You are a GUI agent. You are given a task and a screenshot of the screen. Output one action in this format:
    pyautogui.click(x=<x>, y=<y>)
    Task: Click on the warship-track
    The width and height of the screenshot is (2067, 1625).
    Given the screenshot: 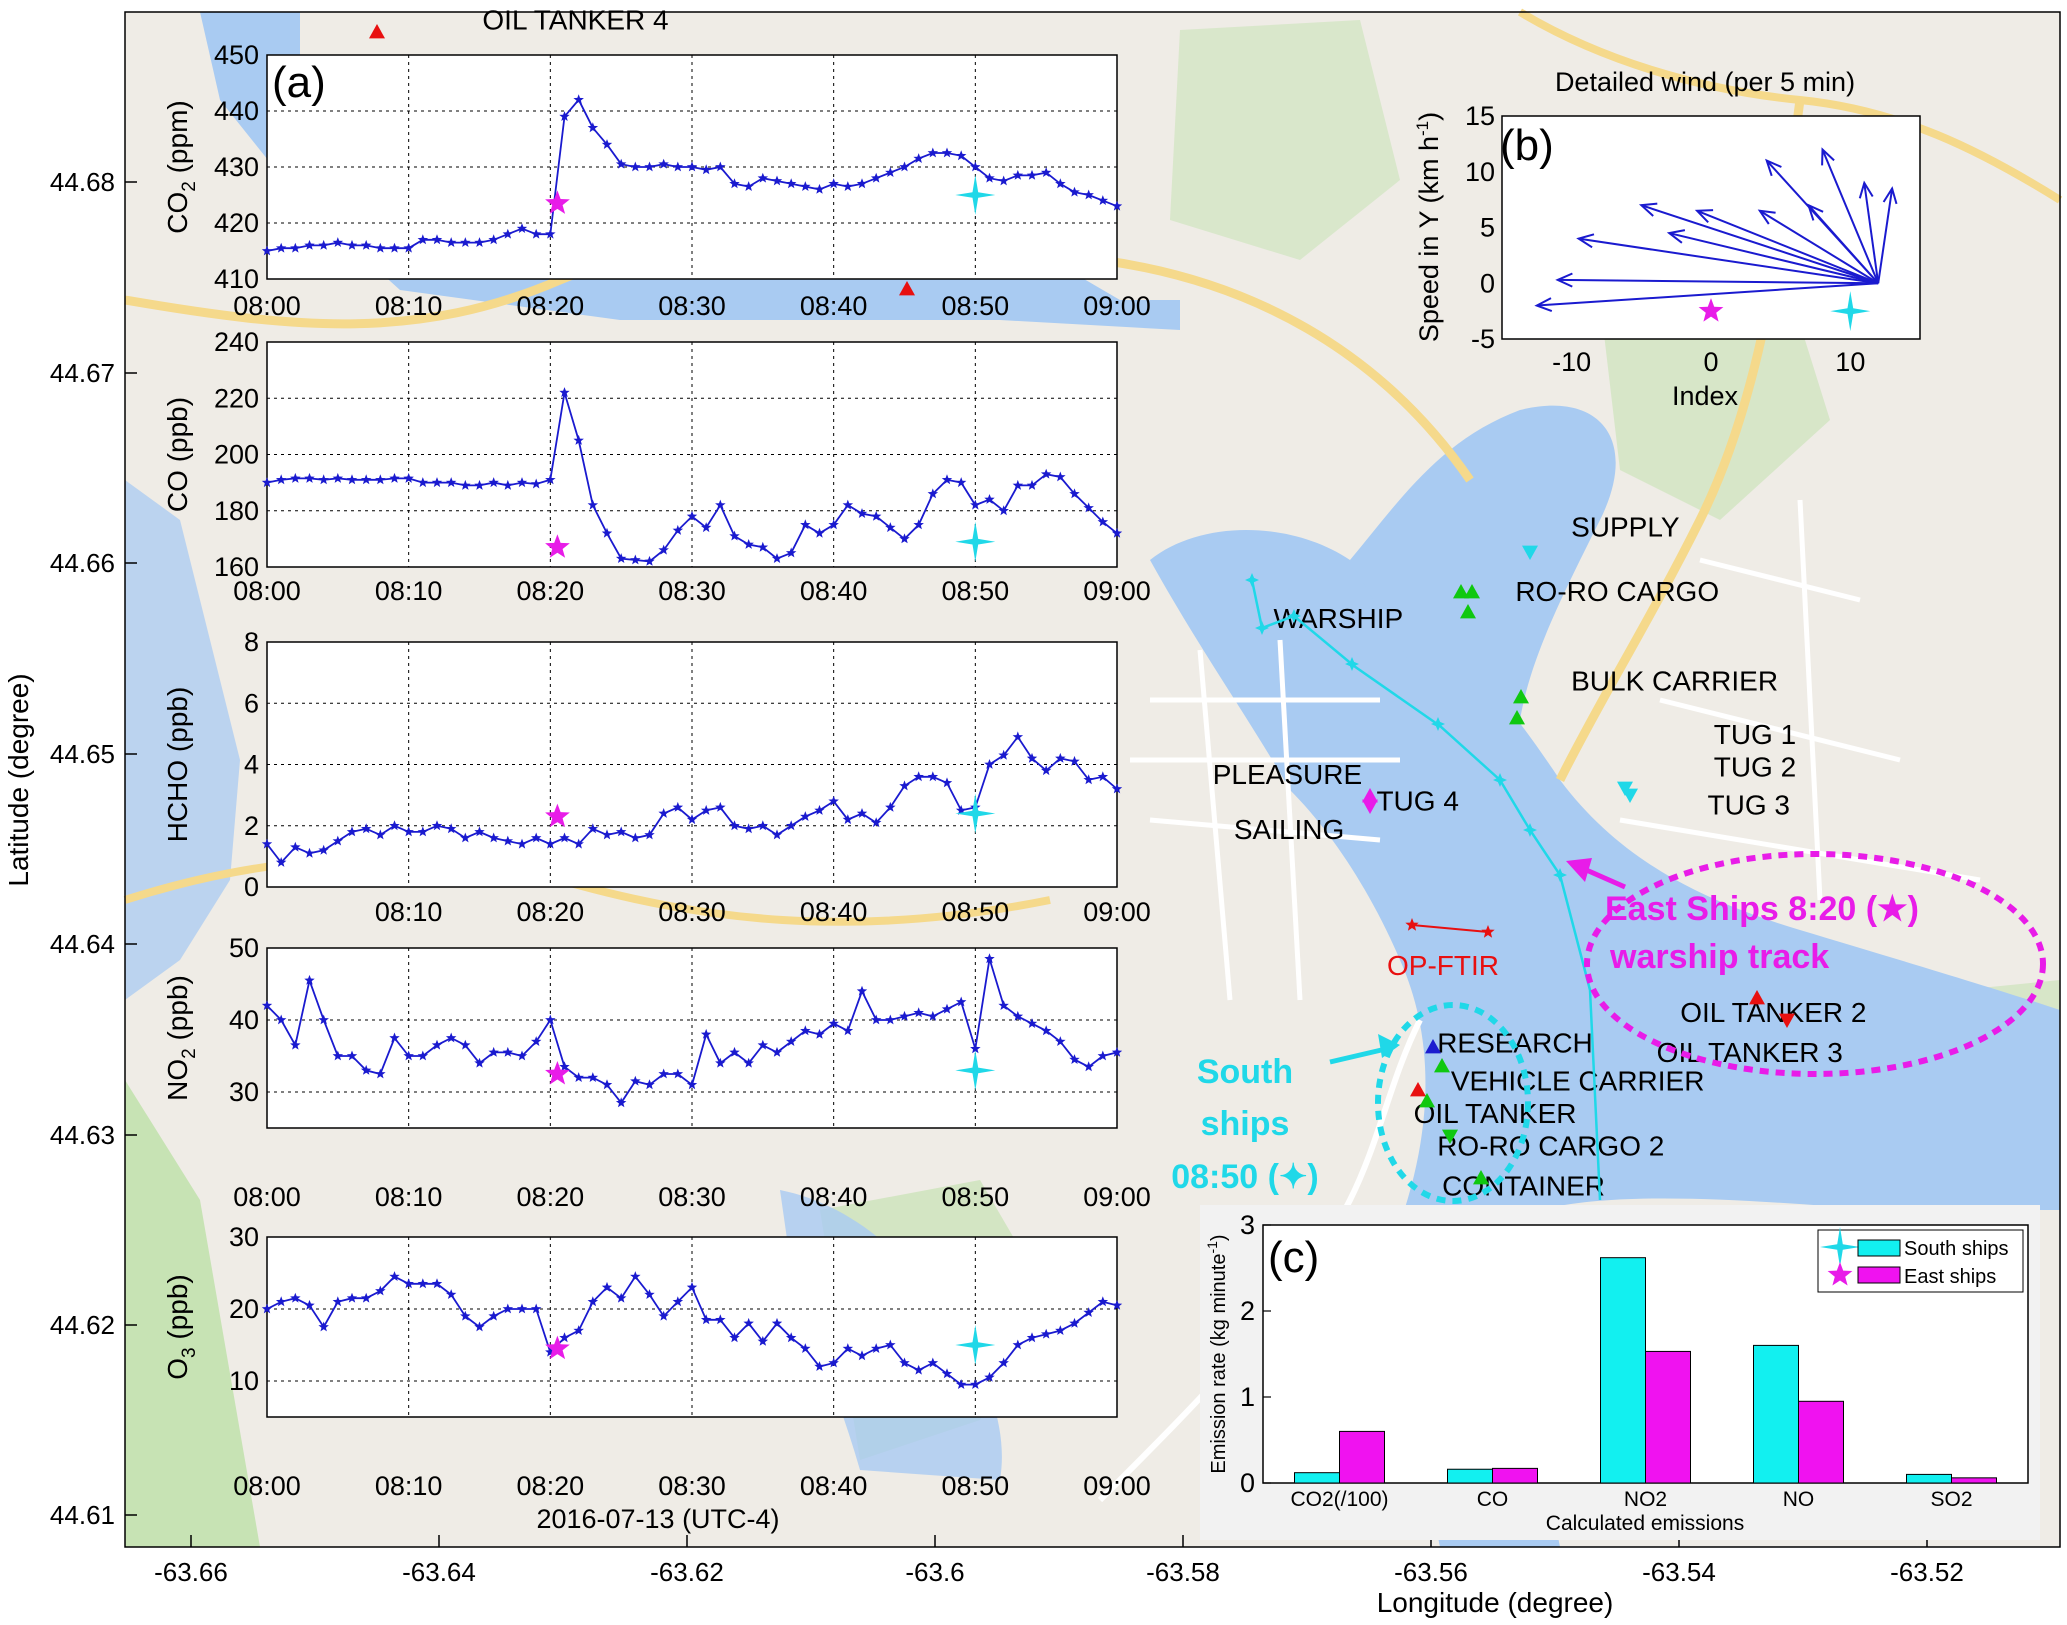 What is the action you would take?
    pyautogui.click(x=1426, y=890)
    